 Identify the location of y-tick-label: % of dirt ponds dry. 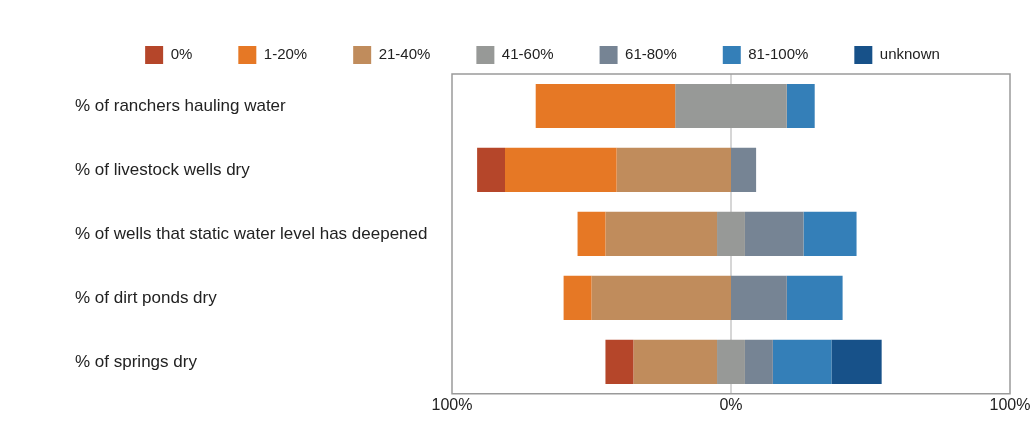
(146, 297).